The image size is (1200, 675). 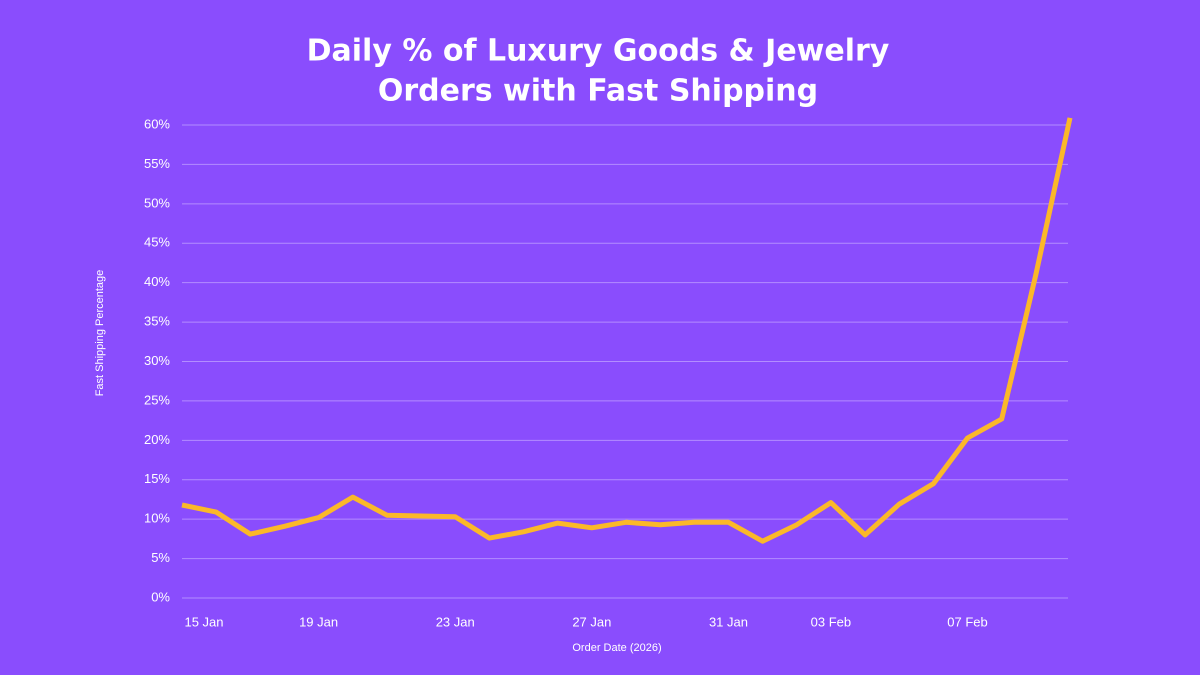 What do you see at coordinates (100, 333) in the screenshot?
I see `y-axis-label: Fast Shipping Percentage` at bounding box center [100, 333].